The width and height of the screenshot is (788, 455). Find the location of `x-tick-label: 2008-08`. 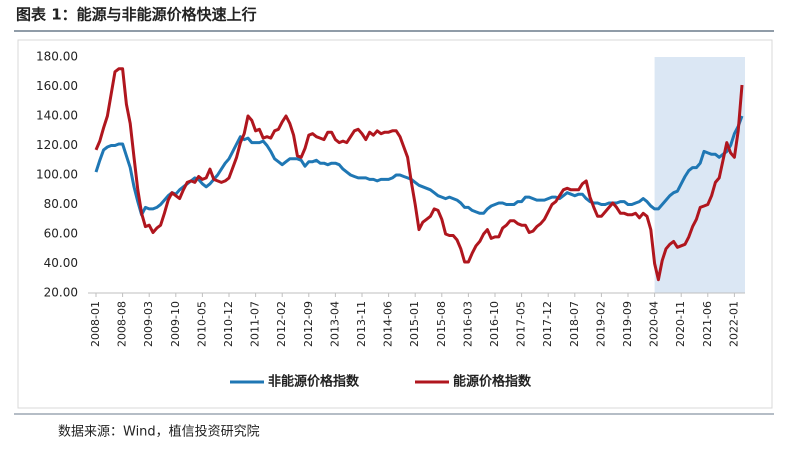

x-tick-label: 2008-08 is located at coordinates (122, 324).